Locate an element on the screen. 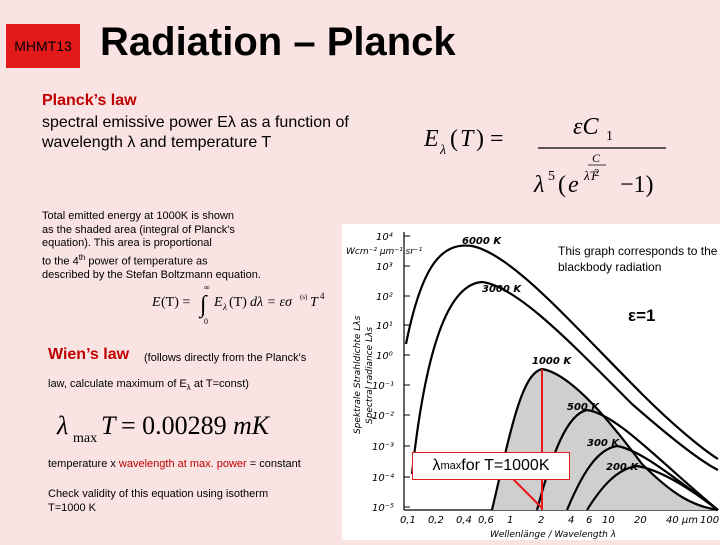  stefan-boltzmann-formula: E (T) = ∫ ∞ 0 E λ (T) dλ = εσ (s) T 4 is located at coordinates (238, 304).